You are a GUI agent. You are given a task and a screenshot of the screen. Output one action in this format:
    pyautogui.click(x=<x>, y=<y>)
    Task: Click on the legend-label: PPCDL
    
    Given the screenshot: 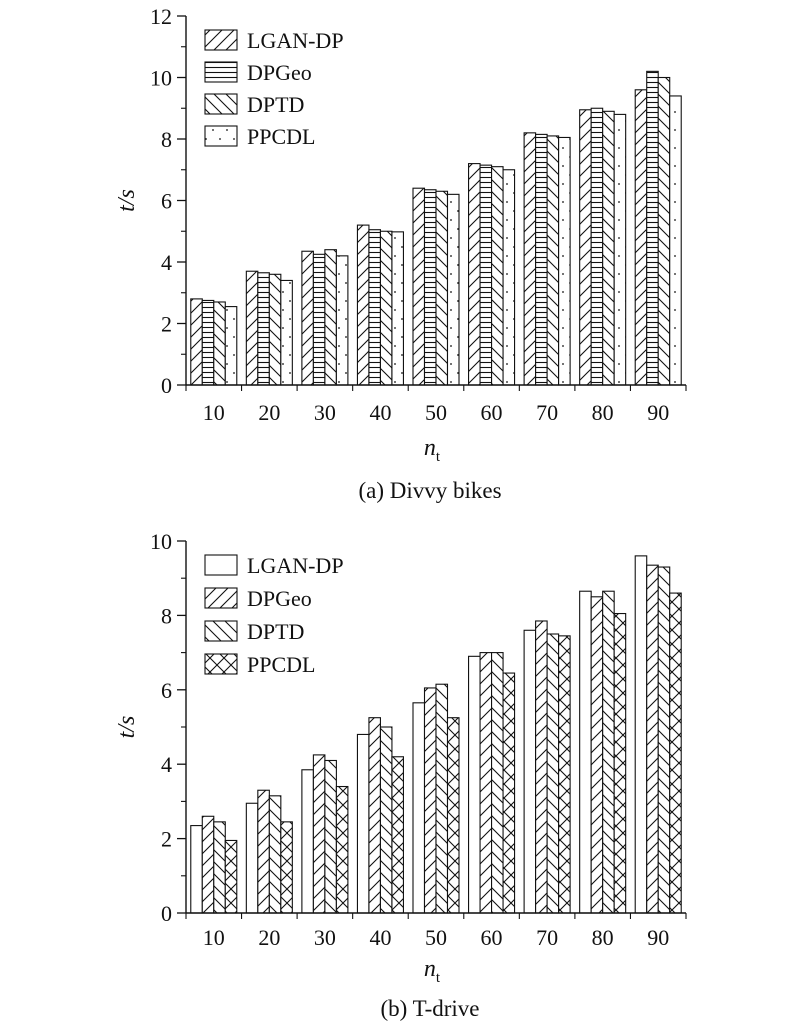 What is the action you would take?
    pyautogui.click(x=281, y=136)
    